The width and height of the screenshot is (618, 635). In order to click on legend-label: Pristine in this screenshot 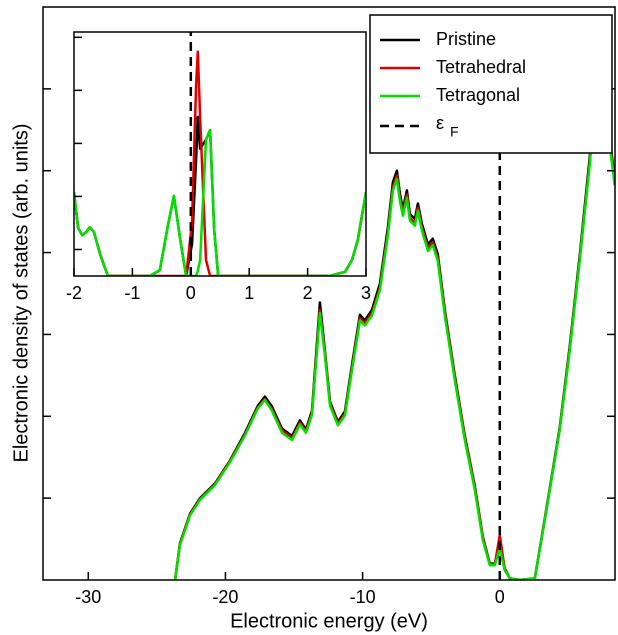, I will do `click(466, 39)`.